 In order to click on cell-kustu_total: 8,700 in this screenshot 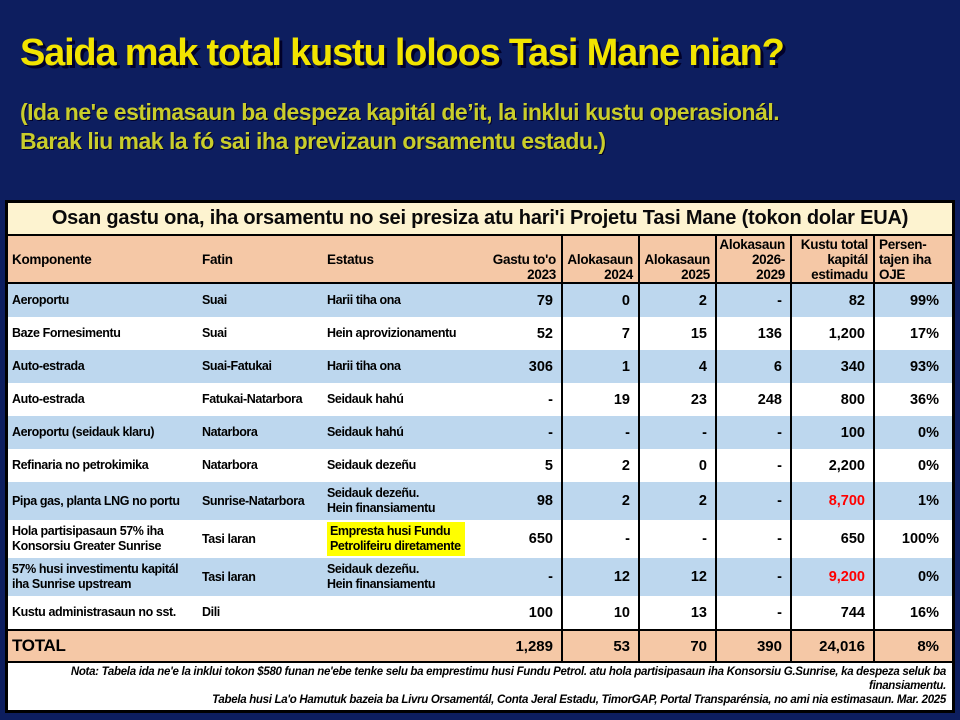, I will do `click(831, 501)`.